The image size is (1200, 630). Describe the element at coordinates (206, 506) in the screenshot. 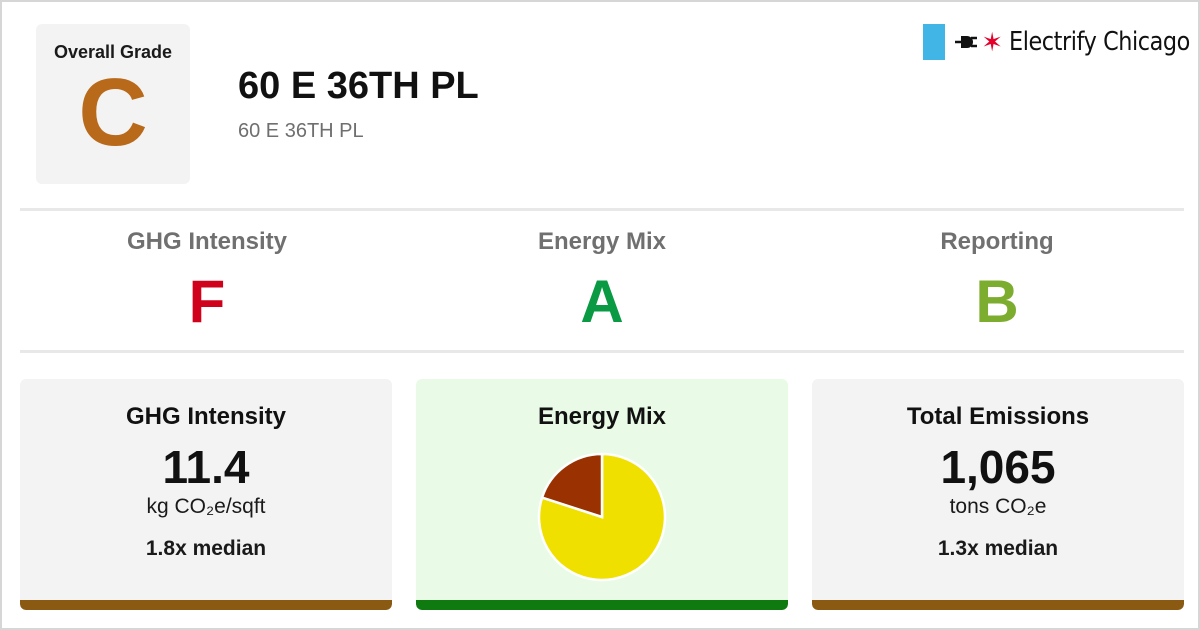

I see `ghg-intensity-unit: kg CO₂e/sqft` at that location.